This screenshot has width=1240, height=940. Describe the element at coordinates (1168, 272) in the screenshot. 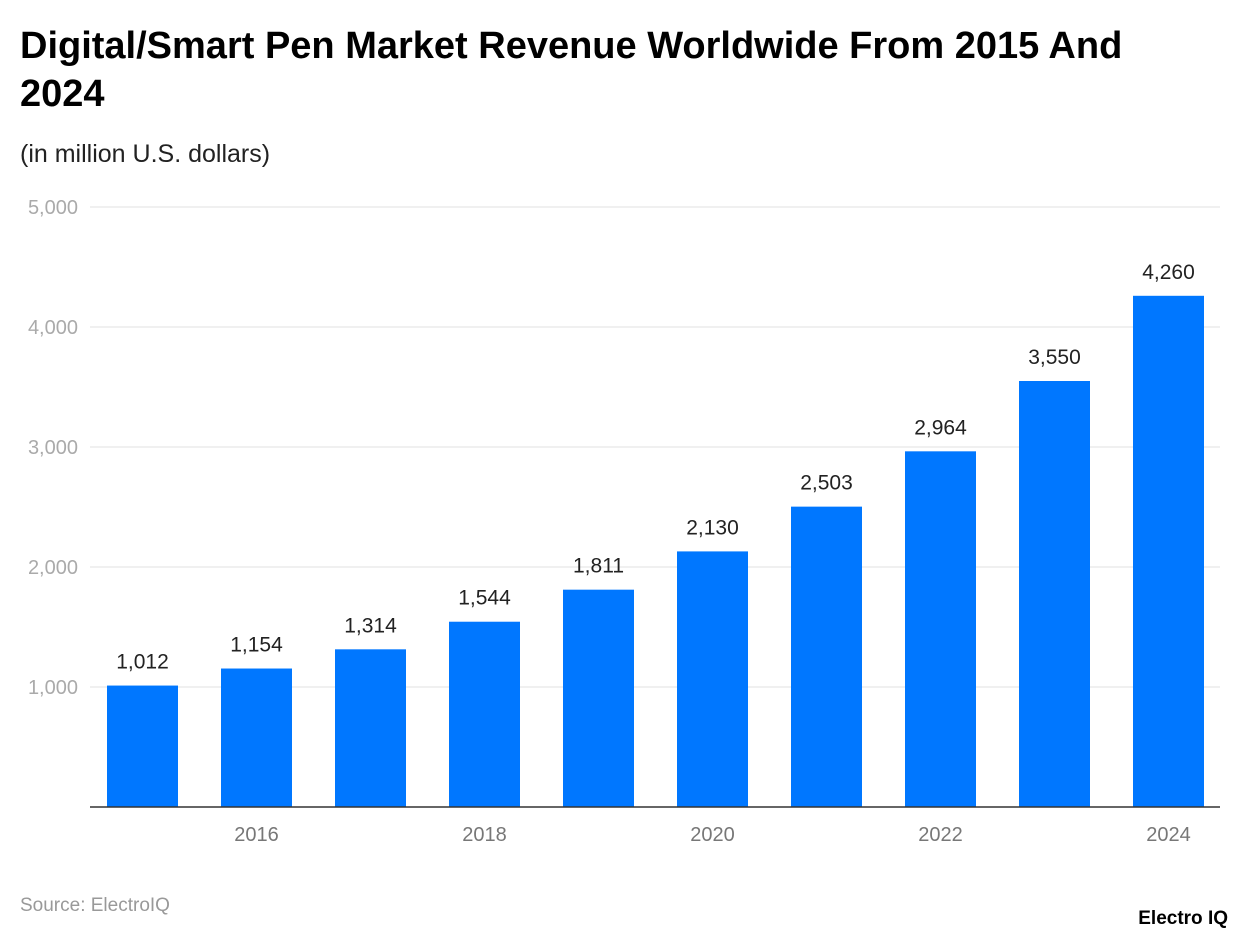

I see `data-label: 4,260` at that location.